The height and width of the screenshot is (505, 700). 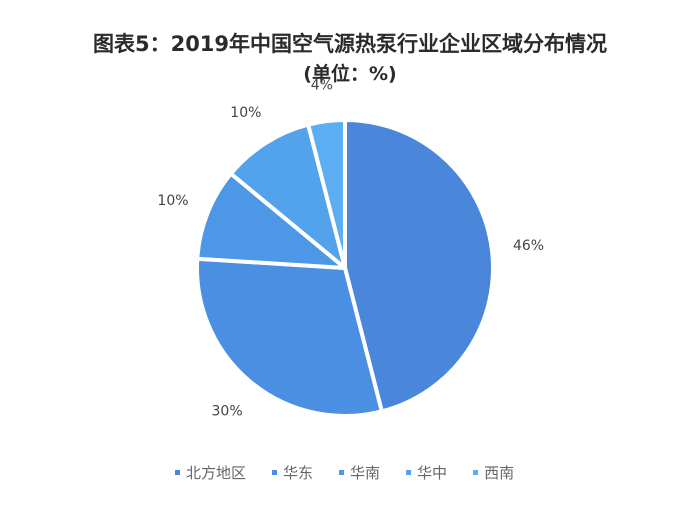 I want to click on legend-label: 西南, so click(x=499, y=473).